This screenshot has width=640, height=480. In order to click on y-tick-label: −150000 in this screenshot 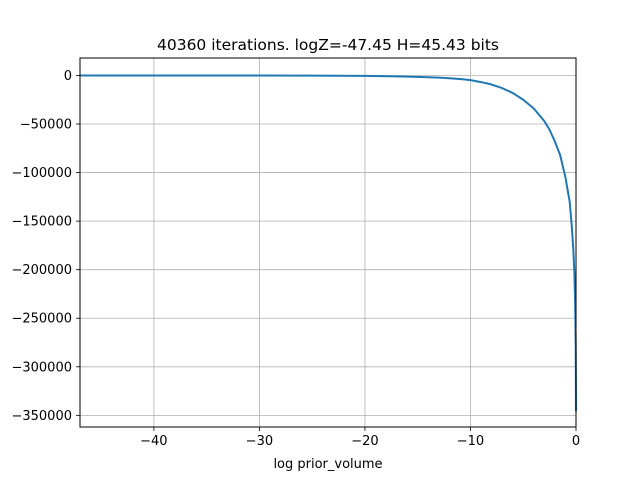, I will do `click(41, 222)`.